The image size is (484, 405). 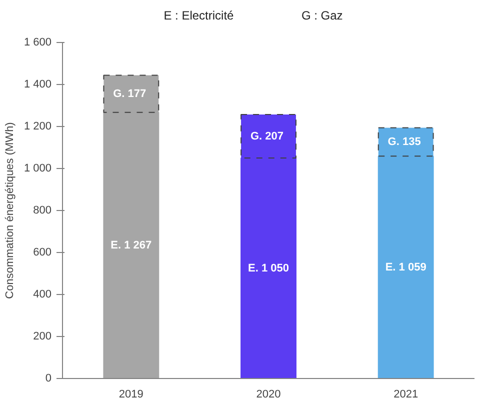 I want to click on data-label: G. 135, so click(x=404, y=142).